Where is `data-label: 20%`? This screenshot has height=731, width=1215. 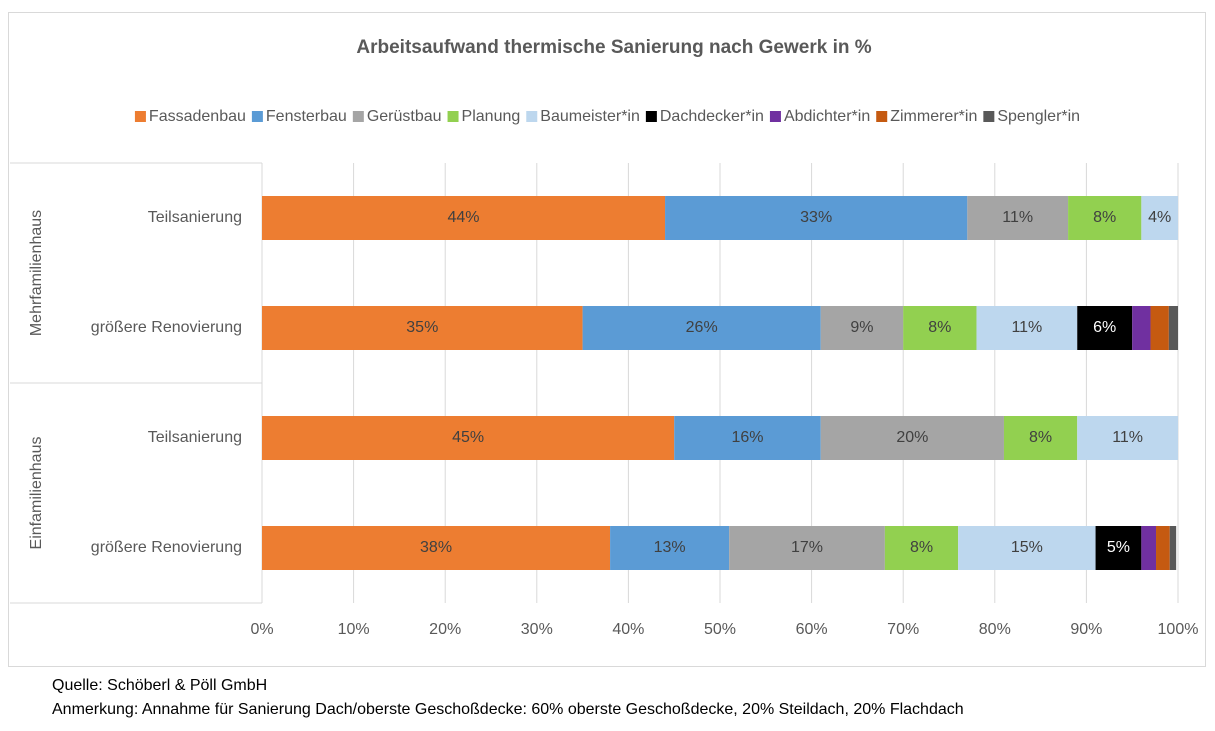 data-label: 20% is located at coordinates (912, 437).